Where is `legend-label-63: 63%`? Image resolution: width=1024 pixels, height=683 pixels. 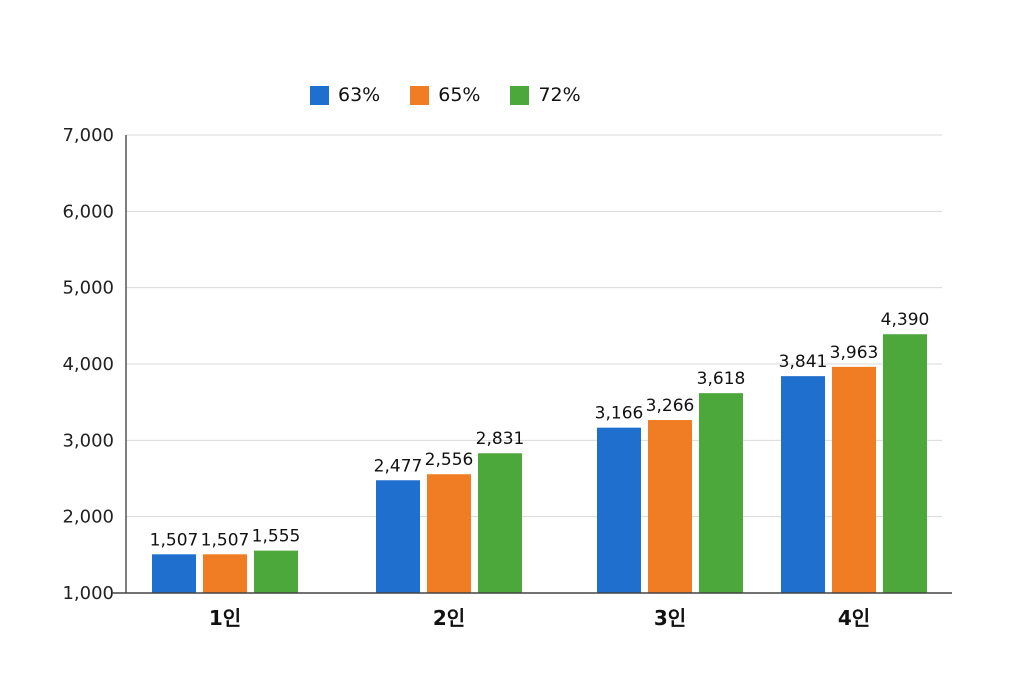 legend-label-63: 63% is located at coordinates (359, 95).